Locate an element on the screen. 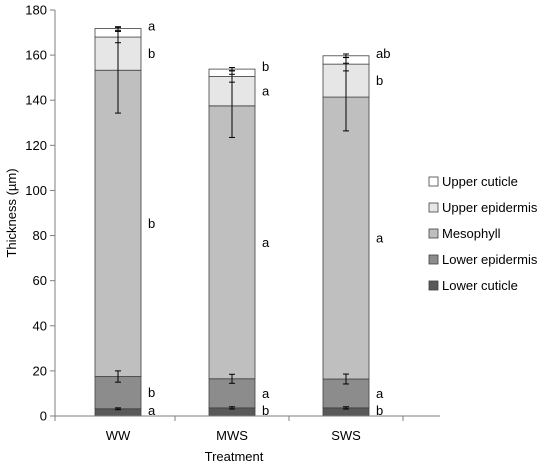 Image resolution: width=550 pixels, height=467 pixels. y-tick-label: 60 is located at coordinates (40, 280).